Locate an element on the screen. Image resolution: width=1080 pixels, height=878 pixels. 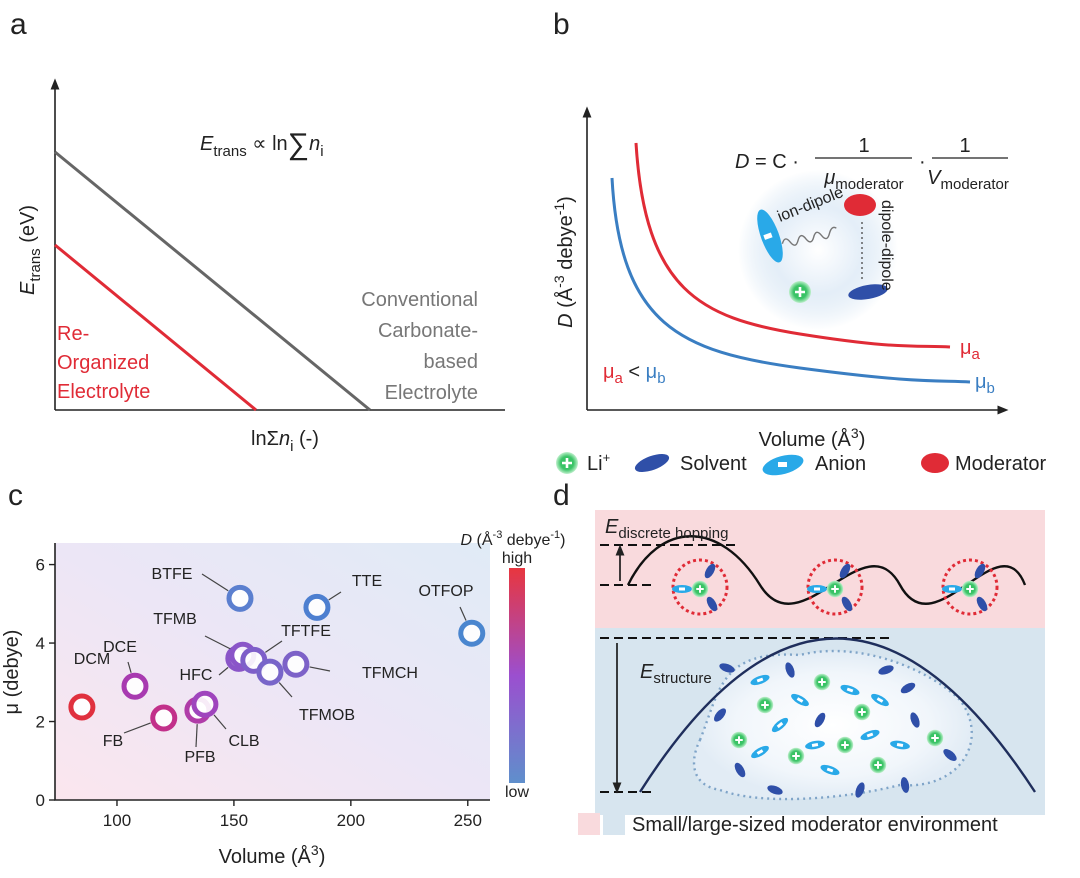
text-part: n is located at coordinates (284, 439).